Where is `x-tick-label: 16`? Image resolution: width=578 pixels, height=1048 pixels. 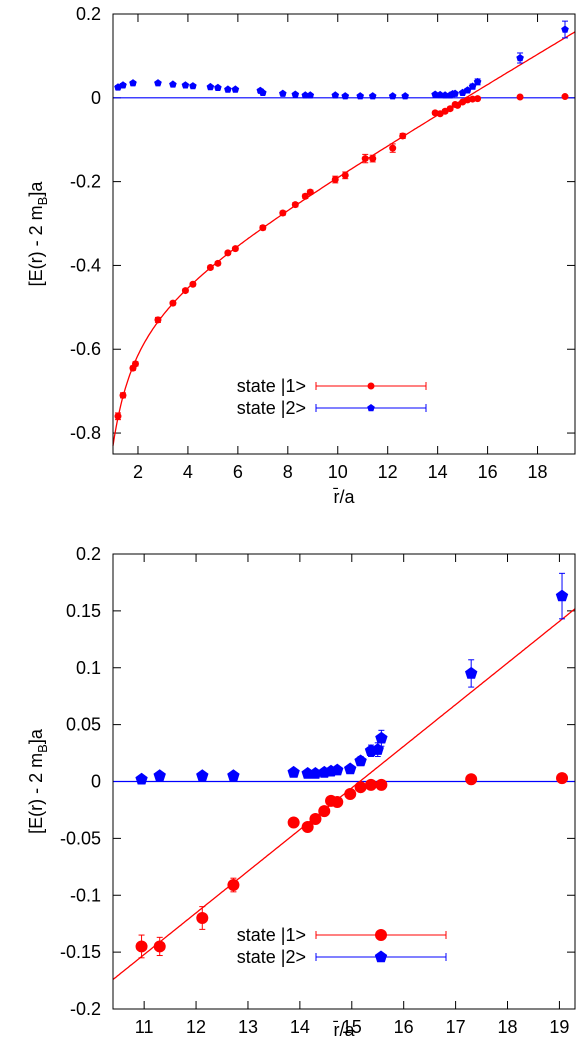 x-tick-label: 16 is located at coordinates (488, 472).